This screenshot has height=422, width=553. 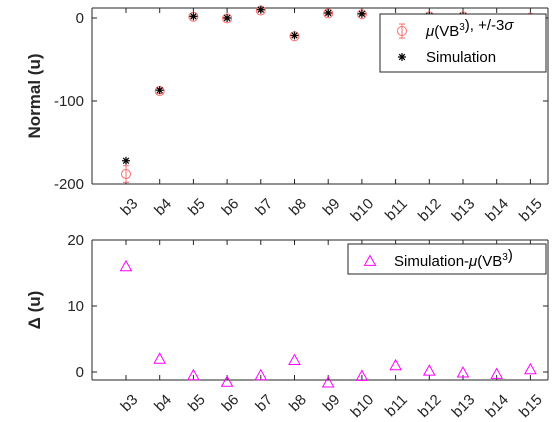 What do you see at coordinates (69, 101) in the screenshot?
I see `y-tick-label: -100` at bounding box center [69, 101].